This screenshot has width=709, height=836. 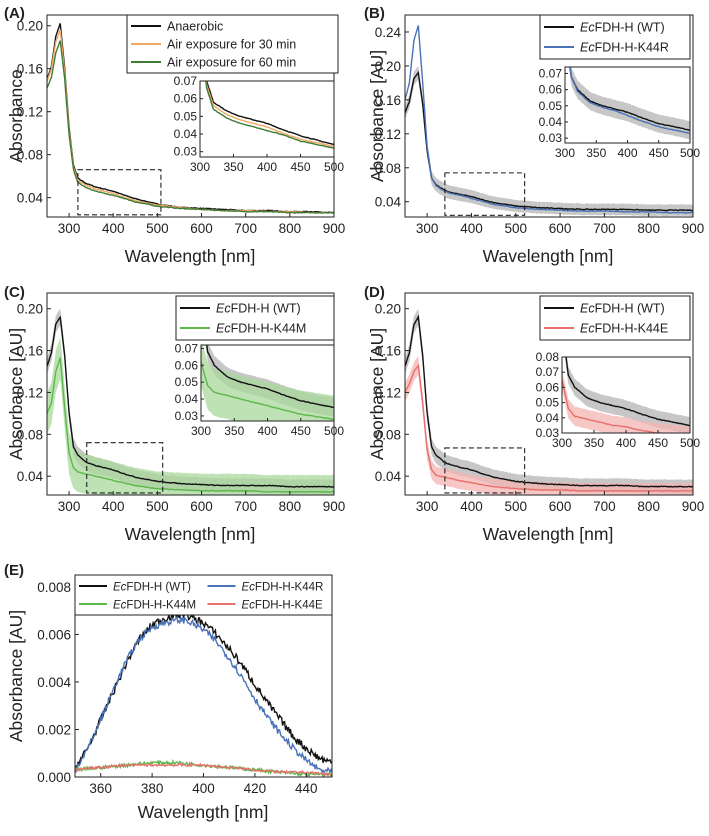 I want to click on x-tick-label: 360, so click(x=100, y=788).